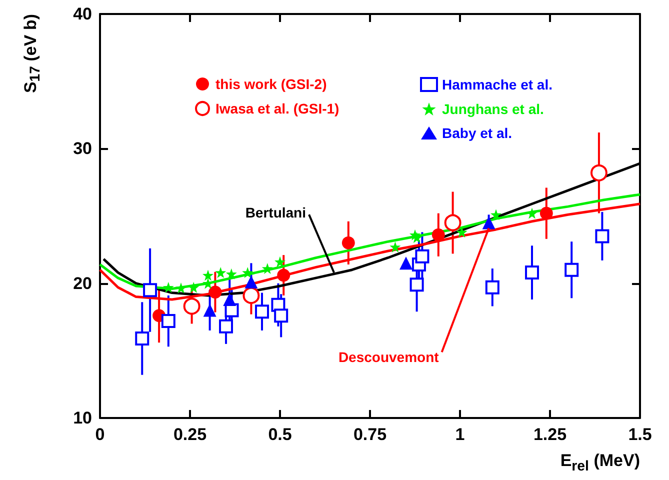  What do you see at coordinates (370, 434) in the screenshot?
I see `x-tick-label: 0.75` at bounding box center [370, 434].